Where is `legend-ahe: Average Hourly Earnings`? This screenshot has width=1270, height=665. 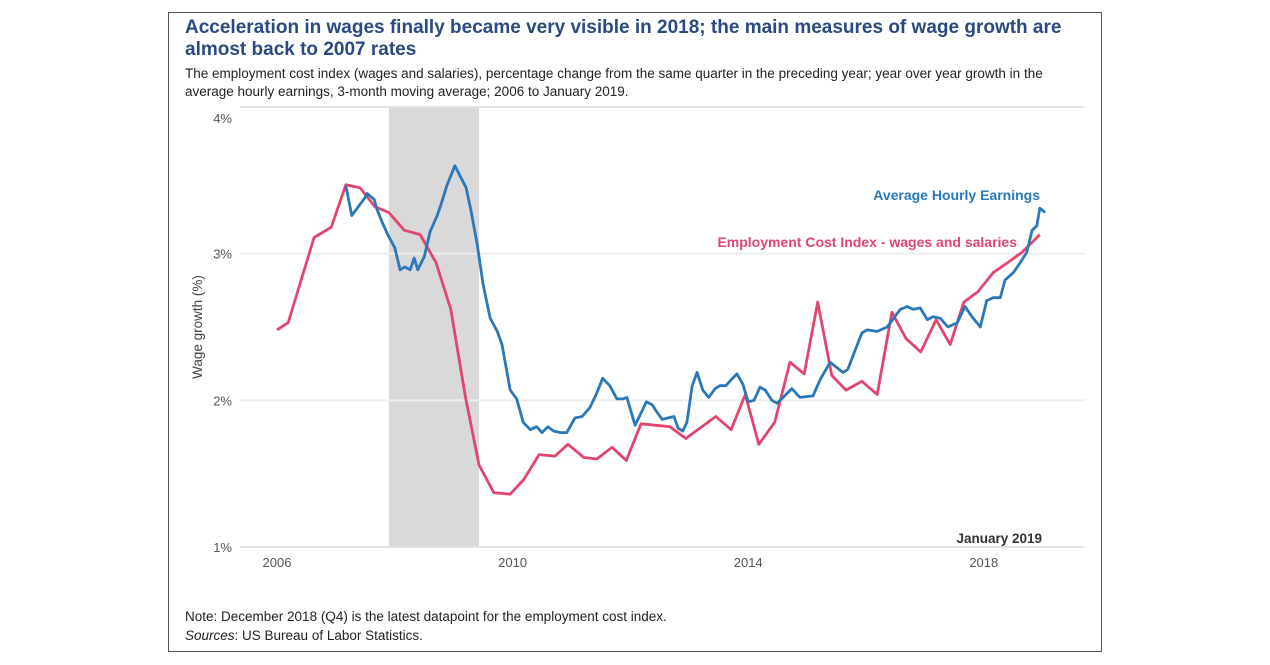 legend-ahe: Average Hourly Earnings is located at coordinates (956, 195).